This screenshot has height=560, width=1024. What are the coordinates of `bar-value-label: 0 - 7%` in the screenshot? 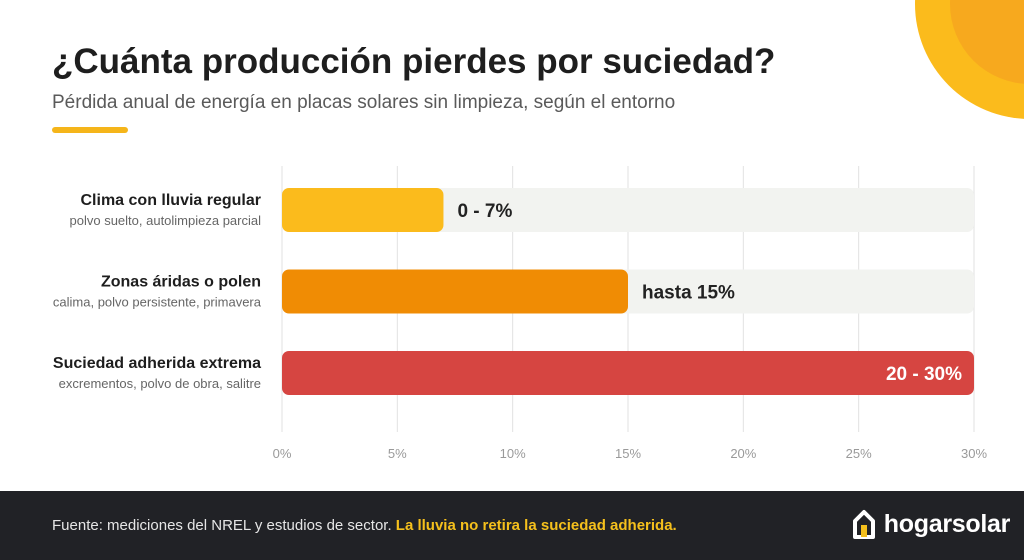 It's located at (484, 211).